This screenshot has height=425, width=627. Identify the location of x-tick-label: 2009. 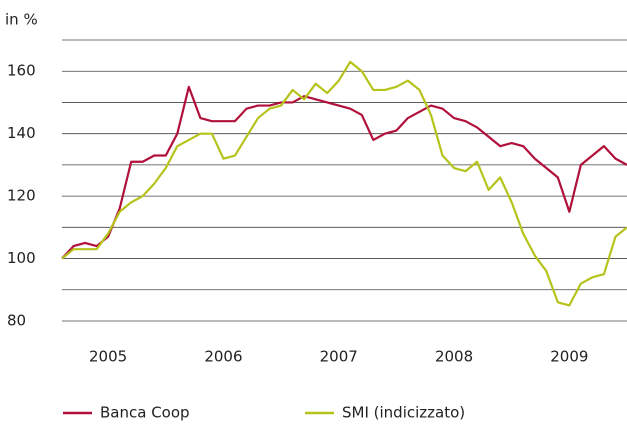
(569, 357).